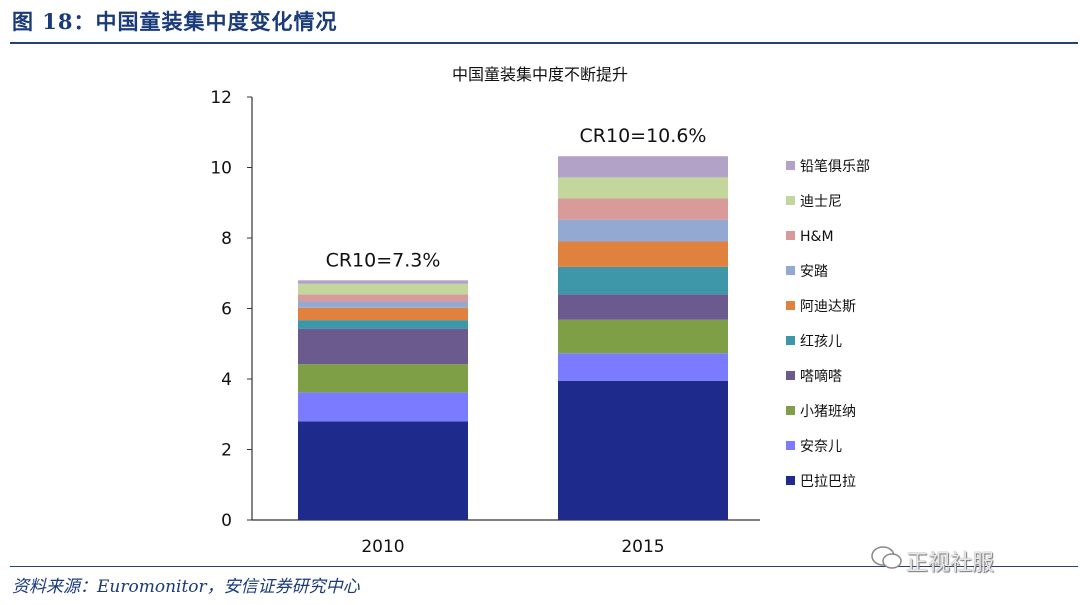  What do you see at coordinates (642, 547) in the screenshot?
I see `x-tick-label: 2015` at bounding box center [642, 547].